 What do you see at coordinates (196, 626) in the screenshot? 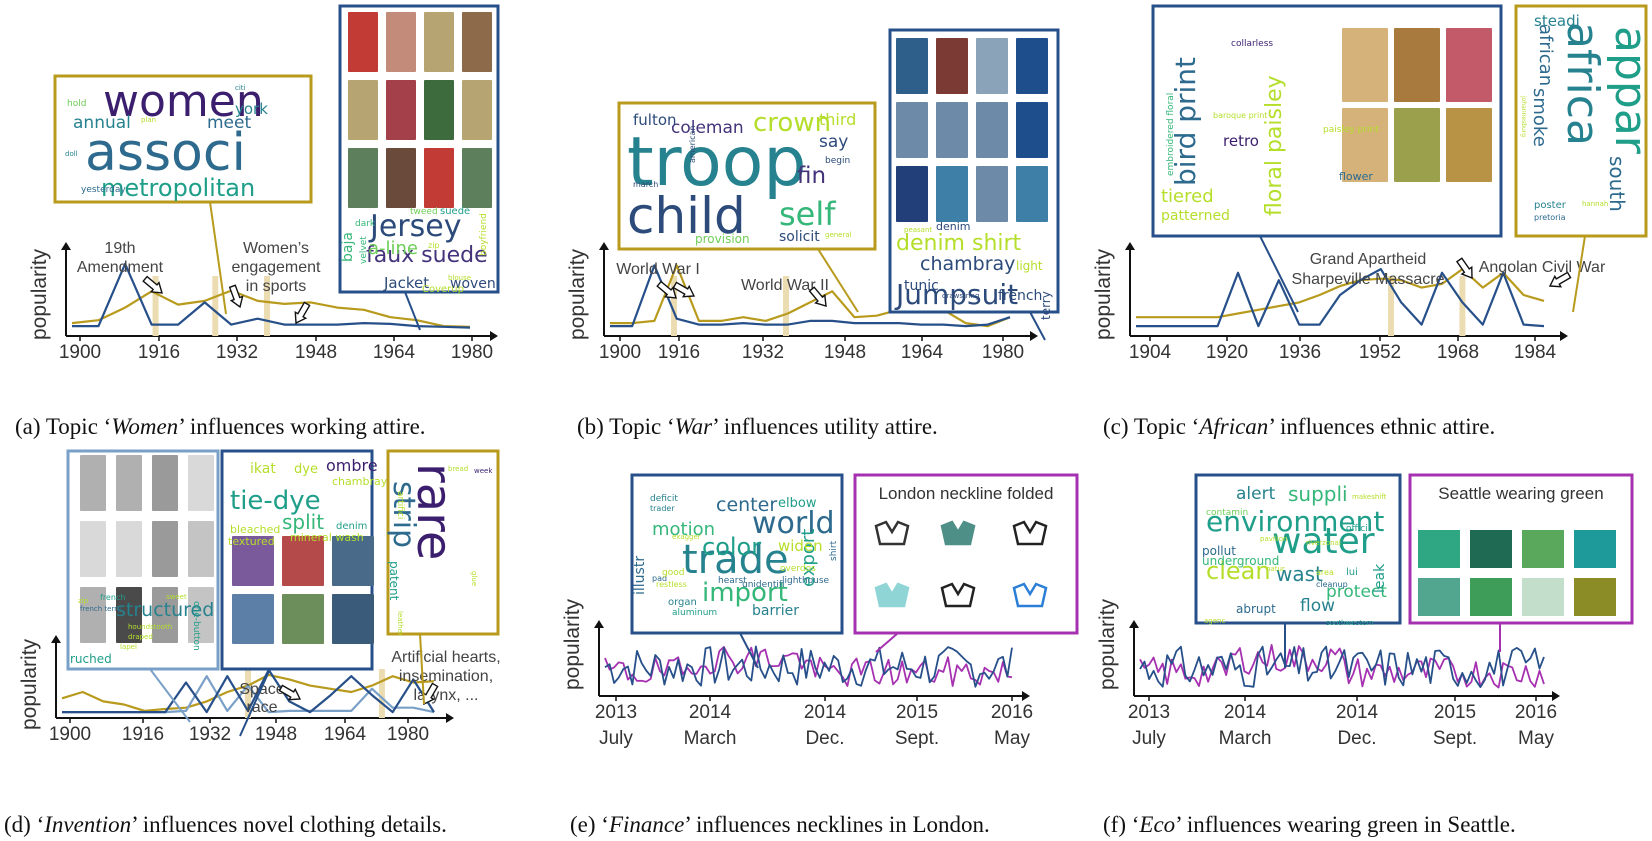
I see `label-line: one-button` at bounding box center [196, 626].